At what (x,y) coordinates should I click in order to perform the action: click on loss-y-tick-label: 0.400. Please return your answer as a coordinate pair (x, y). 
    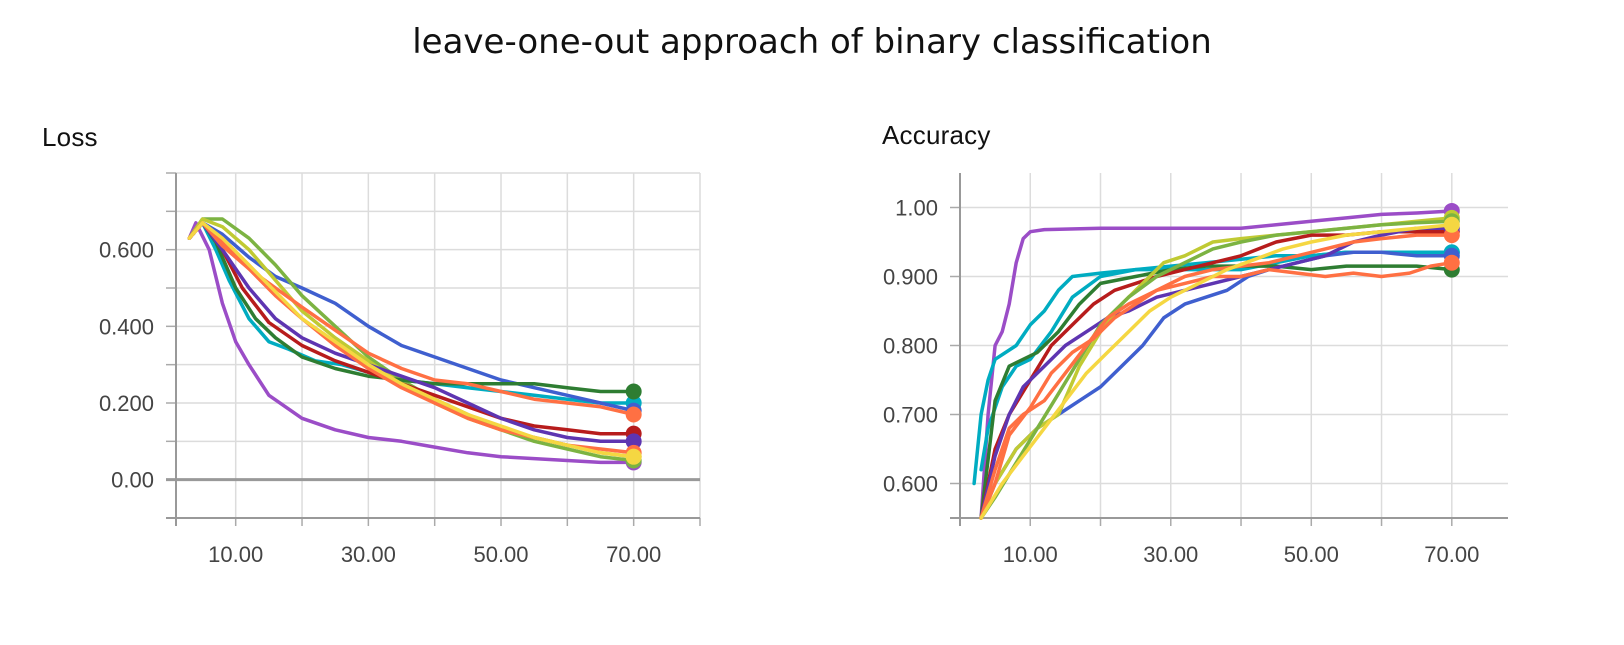
    Looking at the image, I should click on (126, 326).